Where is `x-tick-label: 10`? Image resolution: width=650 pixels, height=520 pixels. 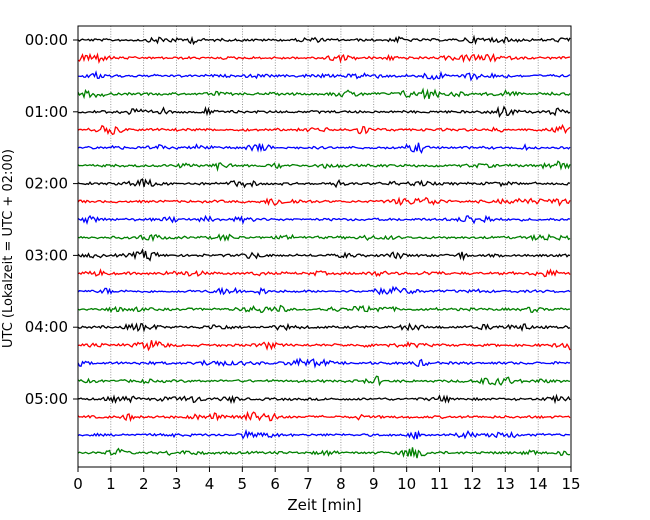 x-tick-label: 10 is located at coordinates (406, 484).